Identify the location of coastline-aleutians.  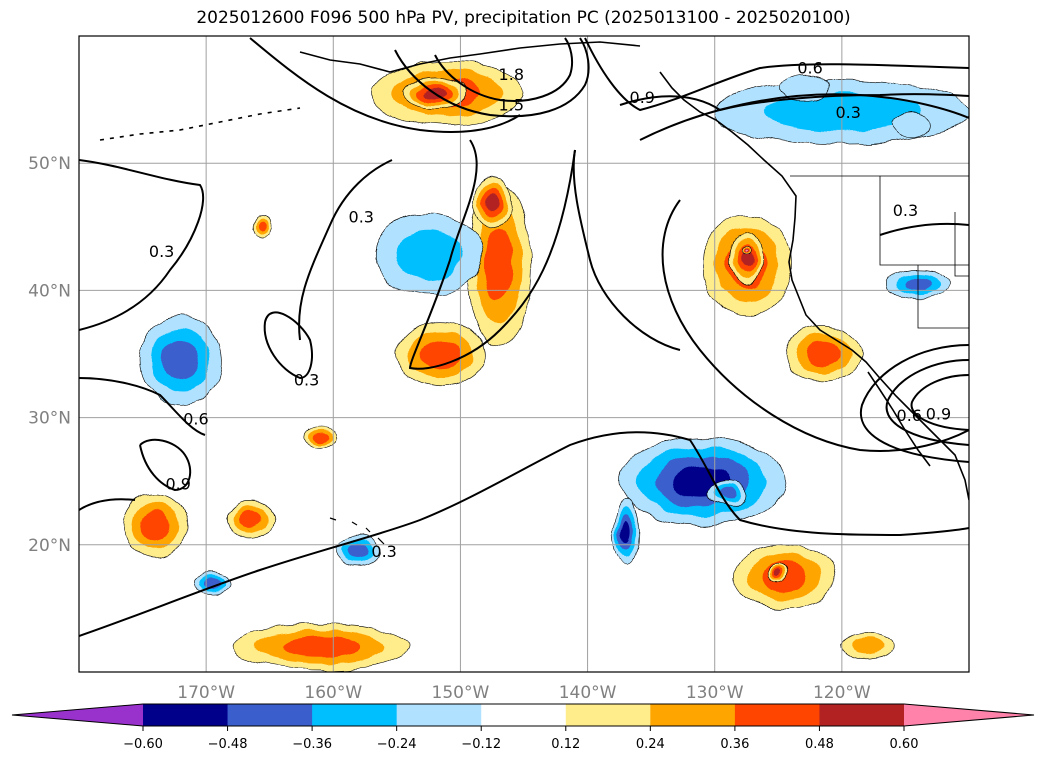
(200, 124).